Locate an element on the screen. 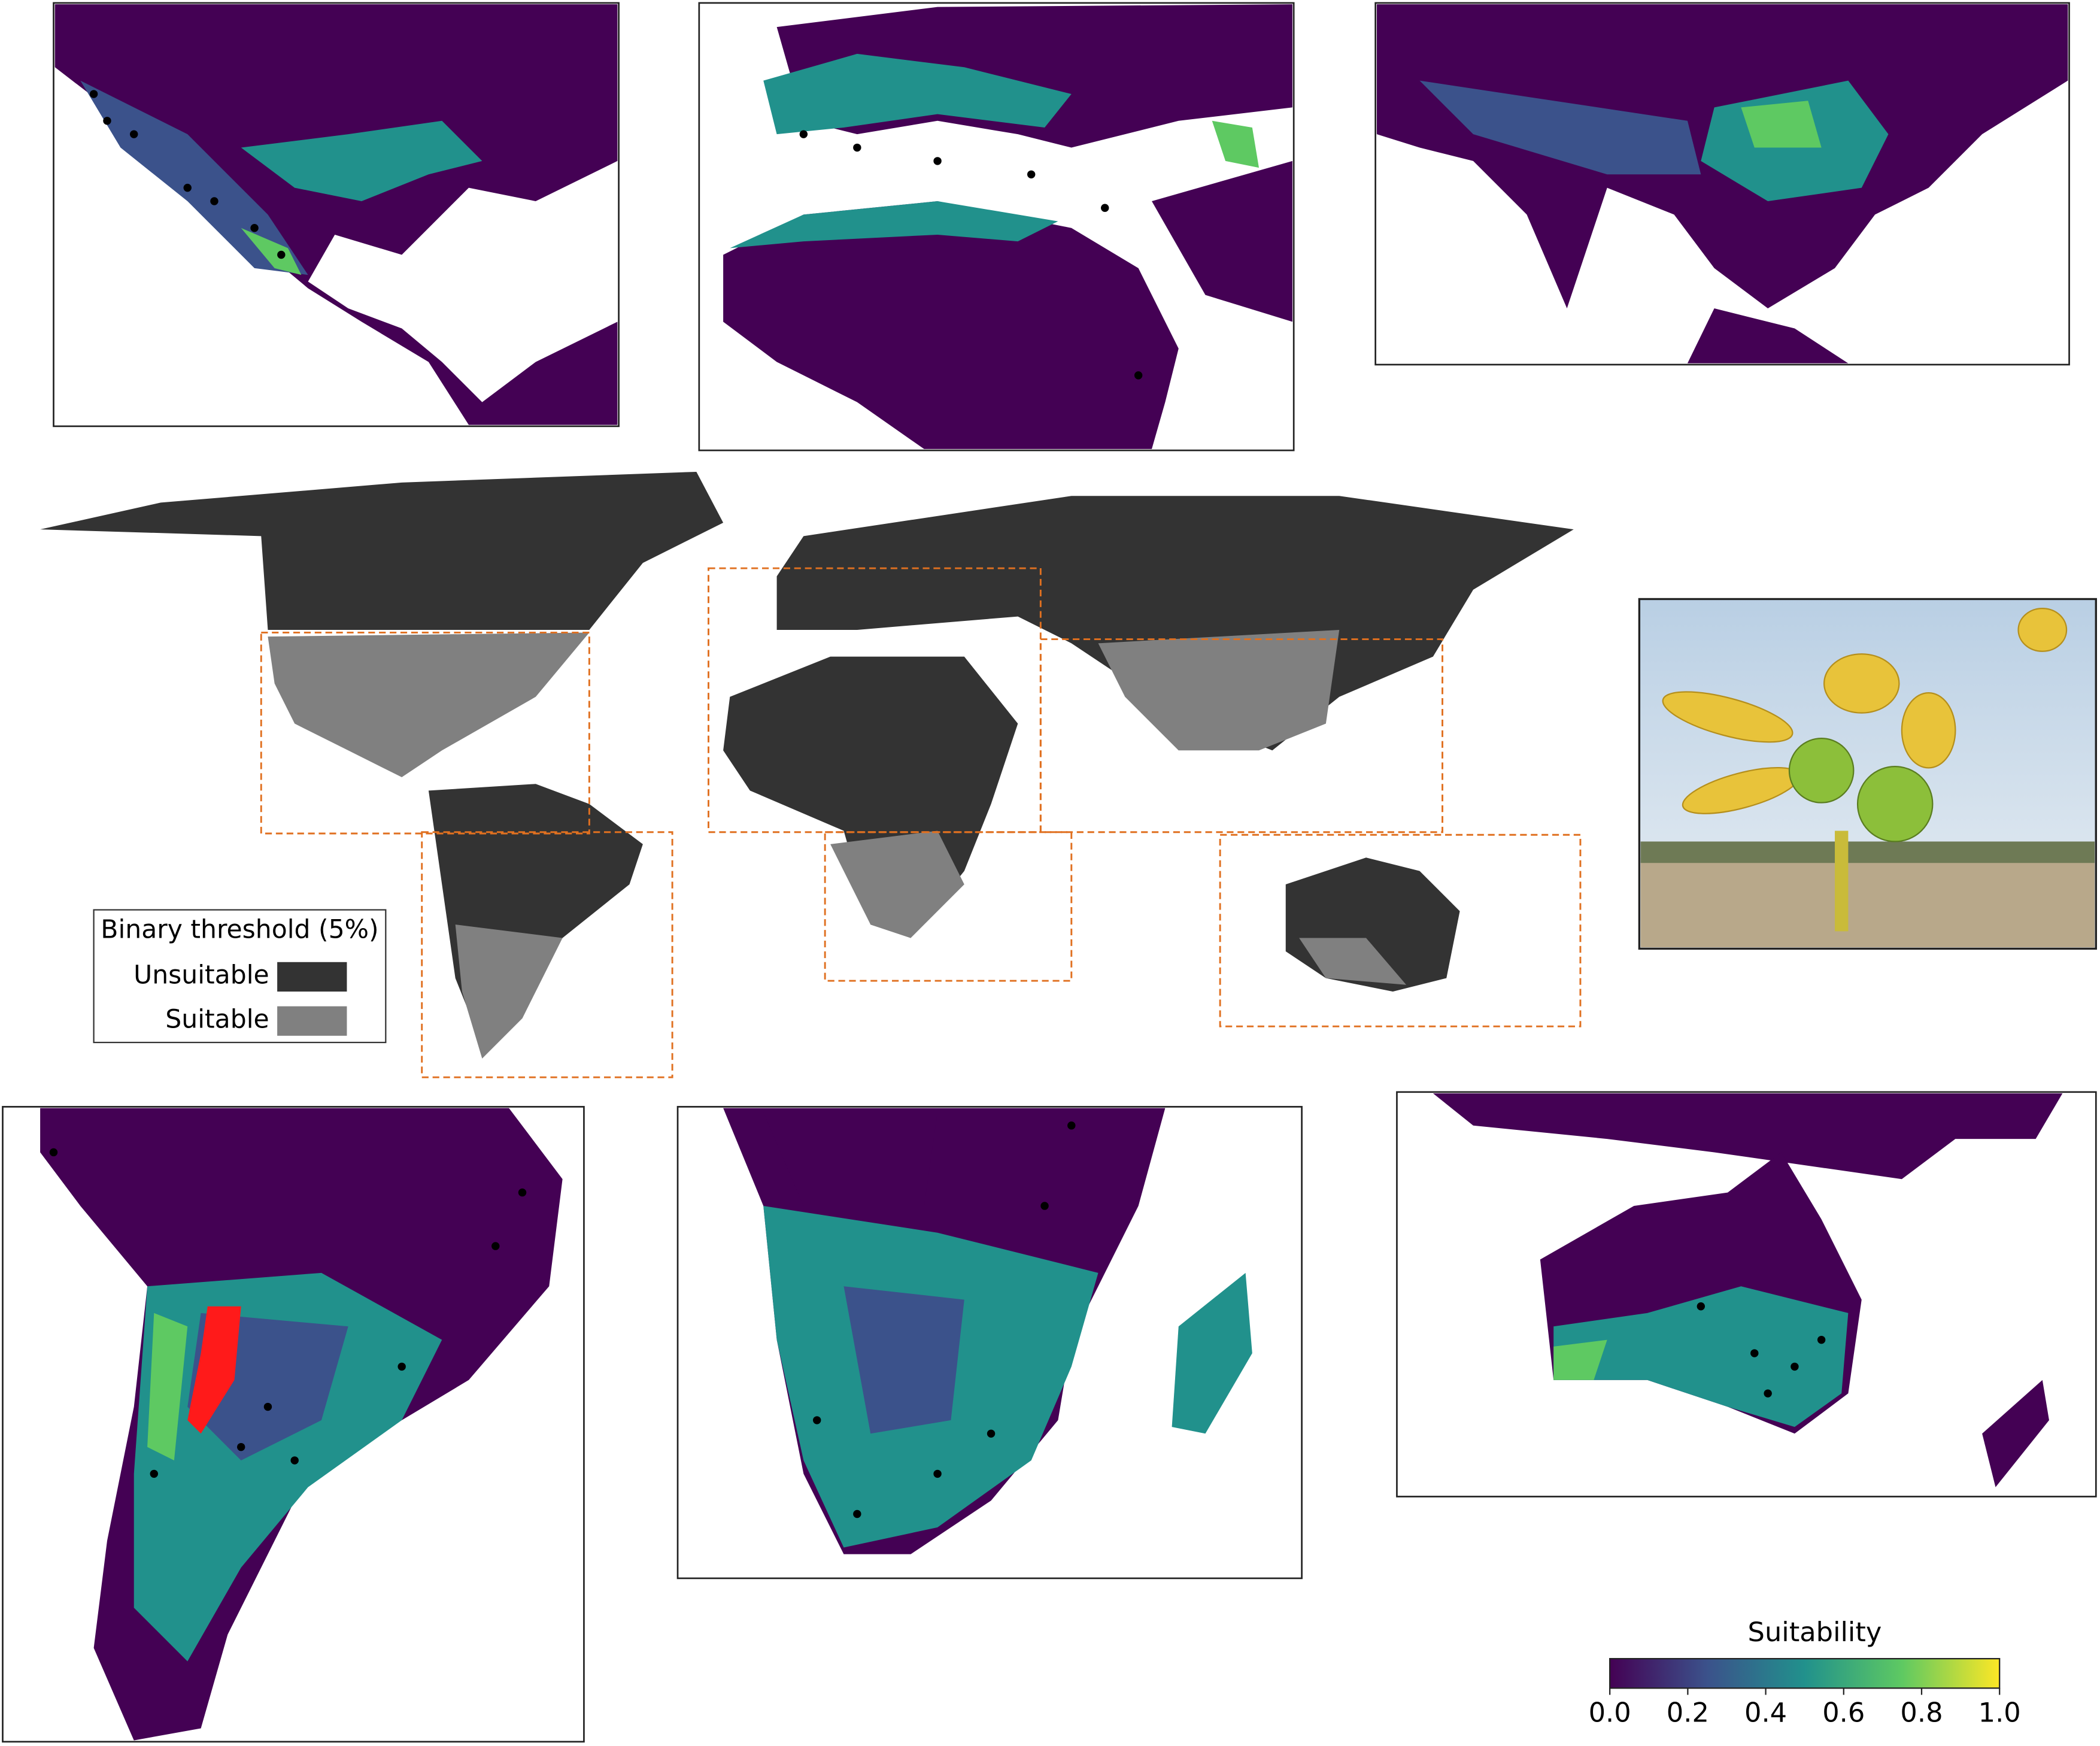  flower-photo is located at coordinates (1867, 774).